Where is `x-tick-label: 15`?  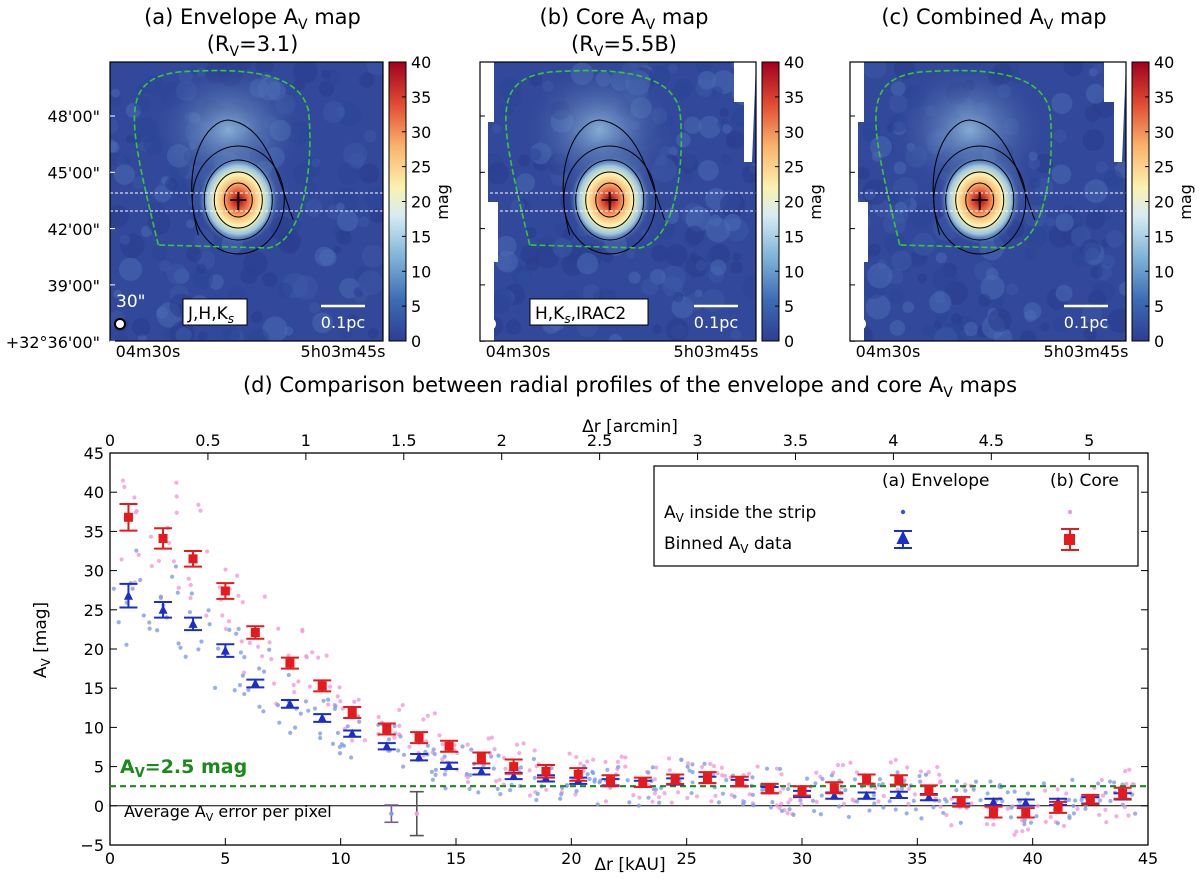
x-tick-label: 15 is located at coordinates (456, 858).